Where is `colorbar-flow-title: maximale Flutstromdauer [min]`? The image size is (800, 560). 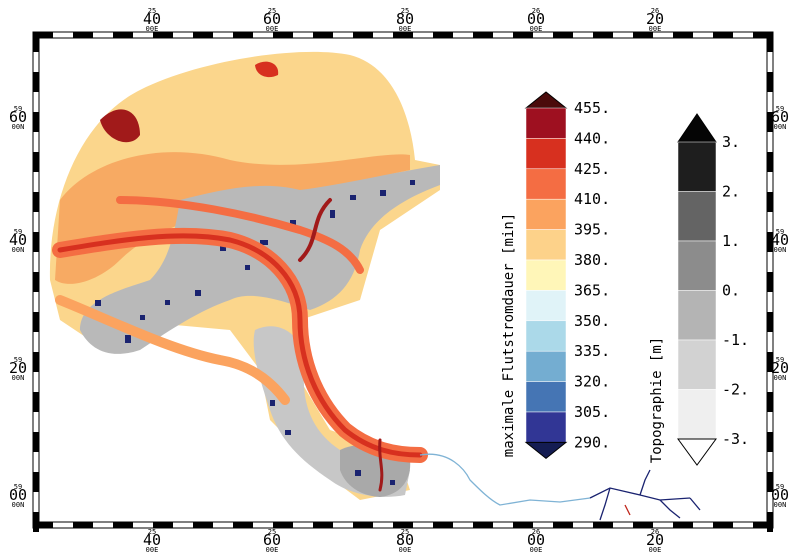
colorbar-flow-title: maximale Flutstromdauer [min] is located at coordinates (509, 335).